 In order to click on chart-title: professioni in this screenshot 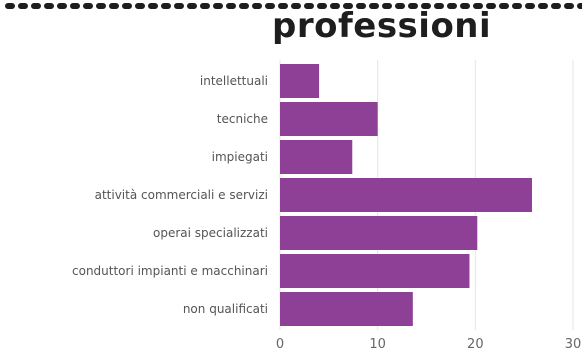, I will do `click(382, 26)`.